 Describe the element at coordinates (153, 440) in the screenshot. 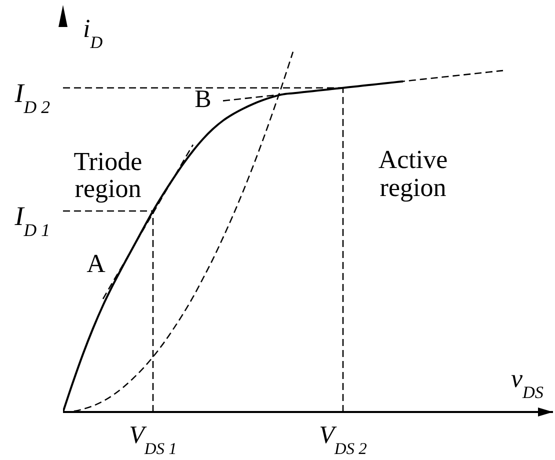

I see `x-tick-label: V$_{DS 1}$` at that location.